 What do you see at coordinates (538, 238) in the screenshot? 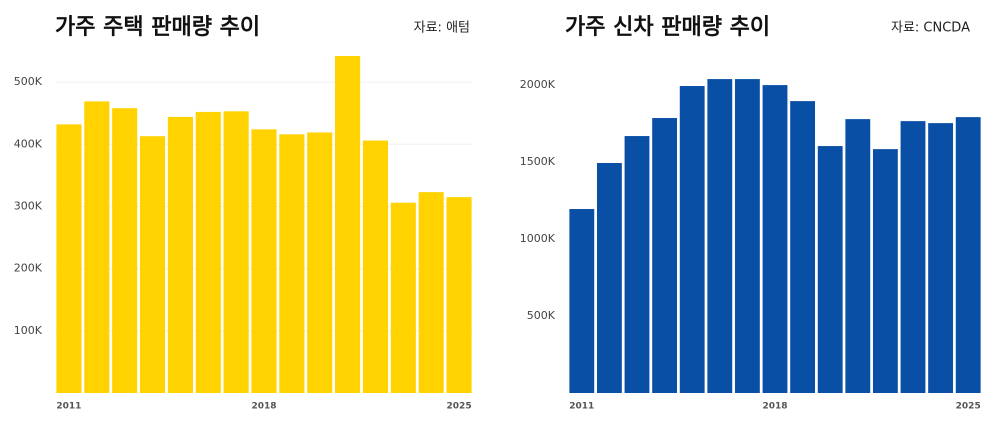
I see `y-tick-label: 1000K` at bounding box center [538, 238].